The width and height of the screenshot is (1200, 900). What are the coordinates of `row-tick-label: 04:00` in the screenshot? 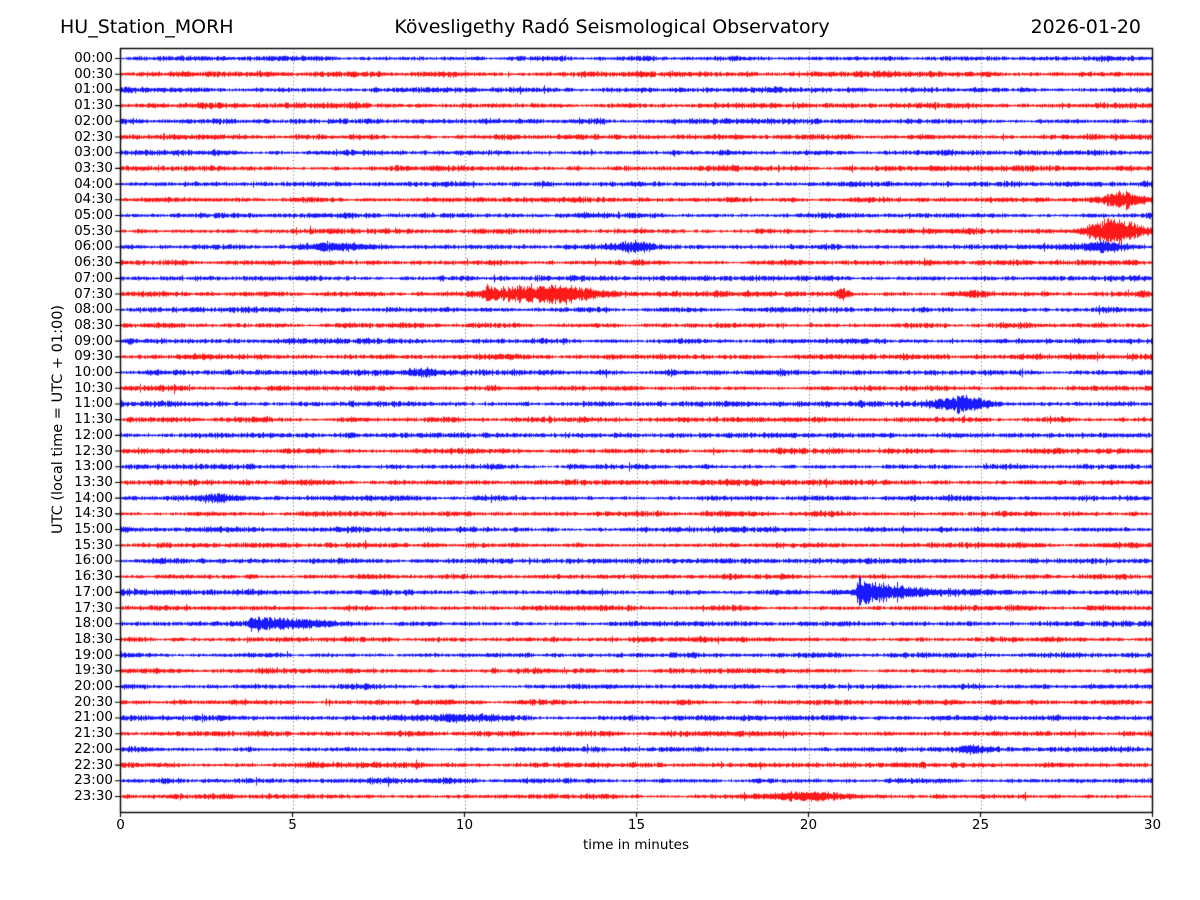 It's located at (93, 183).